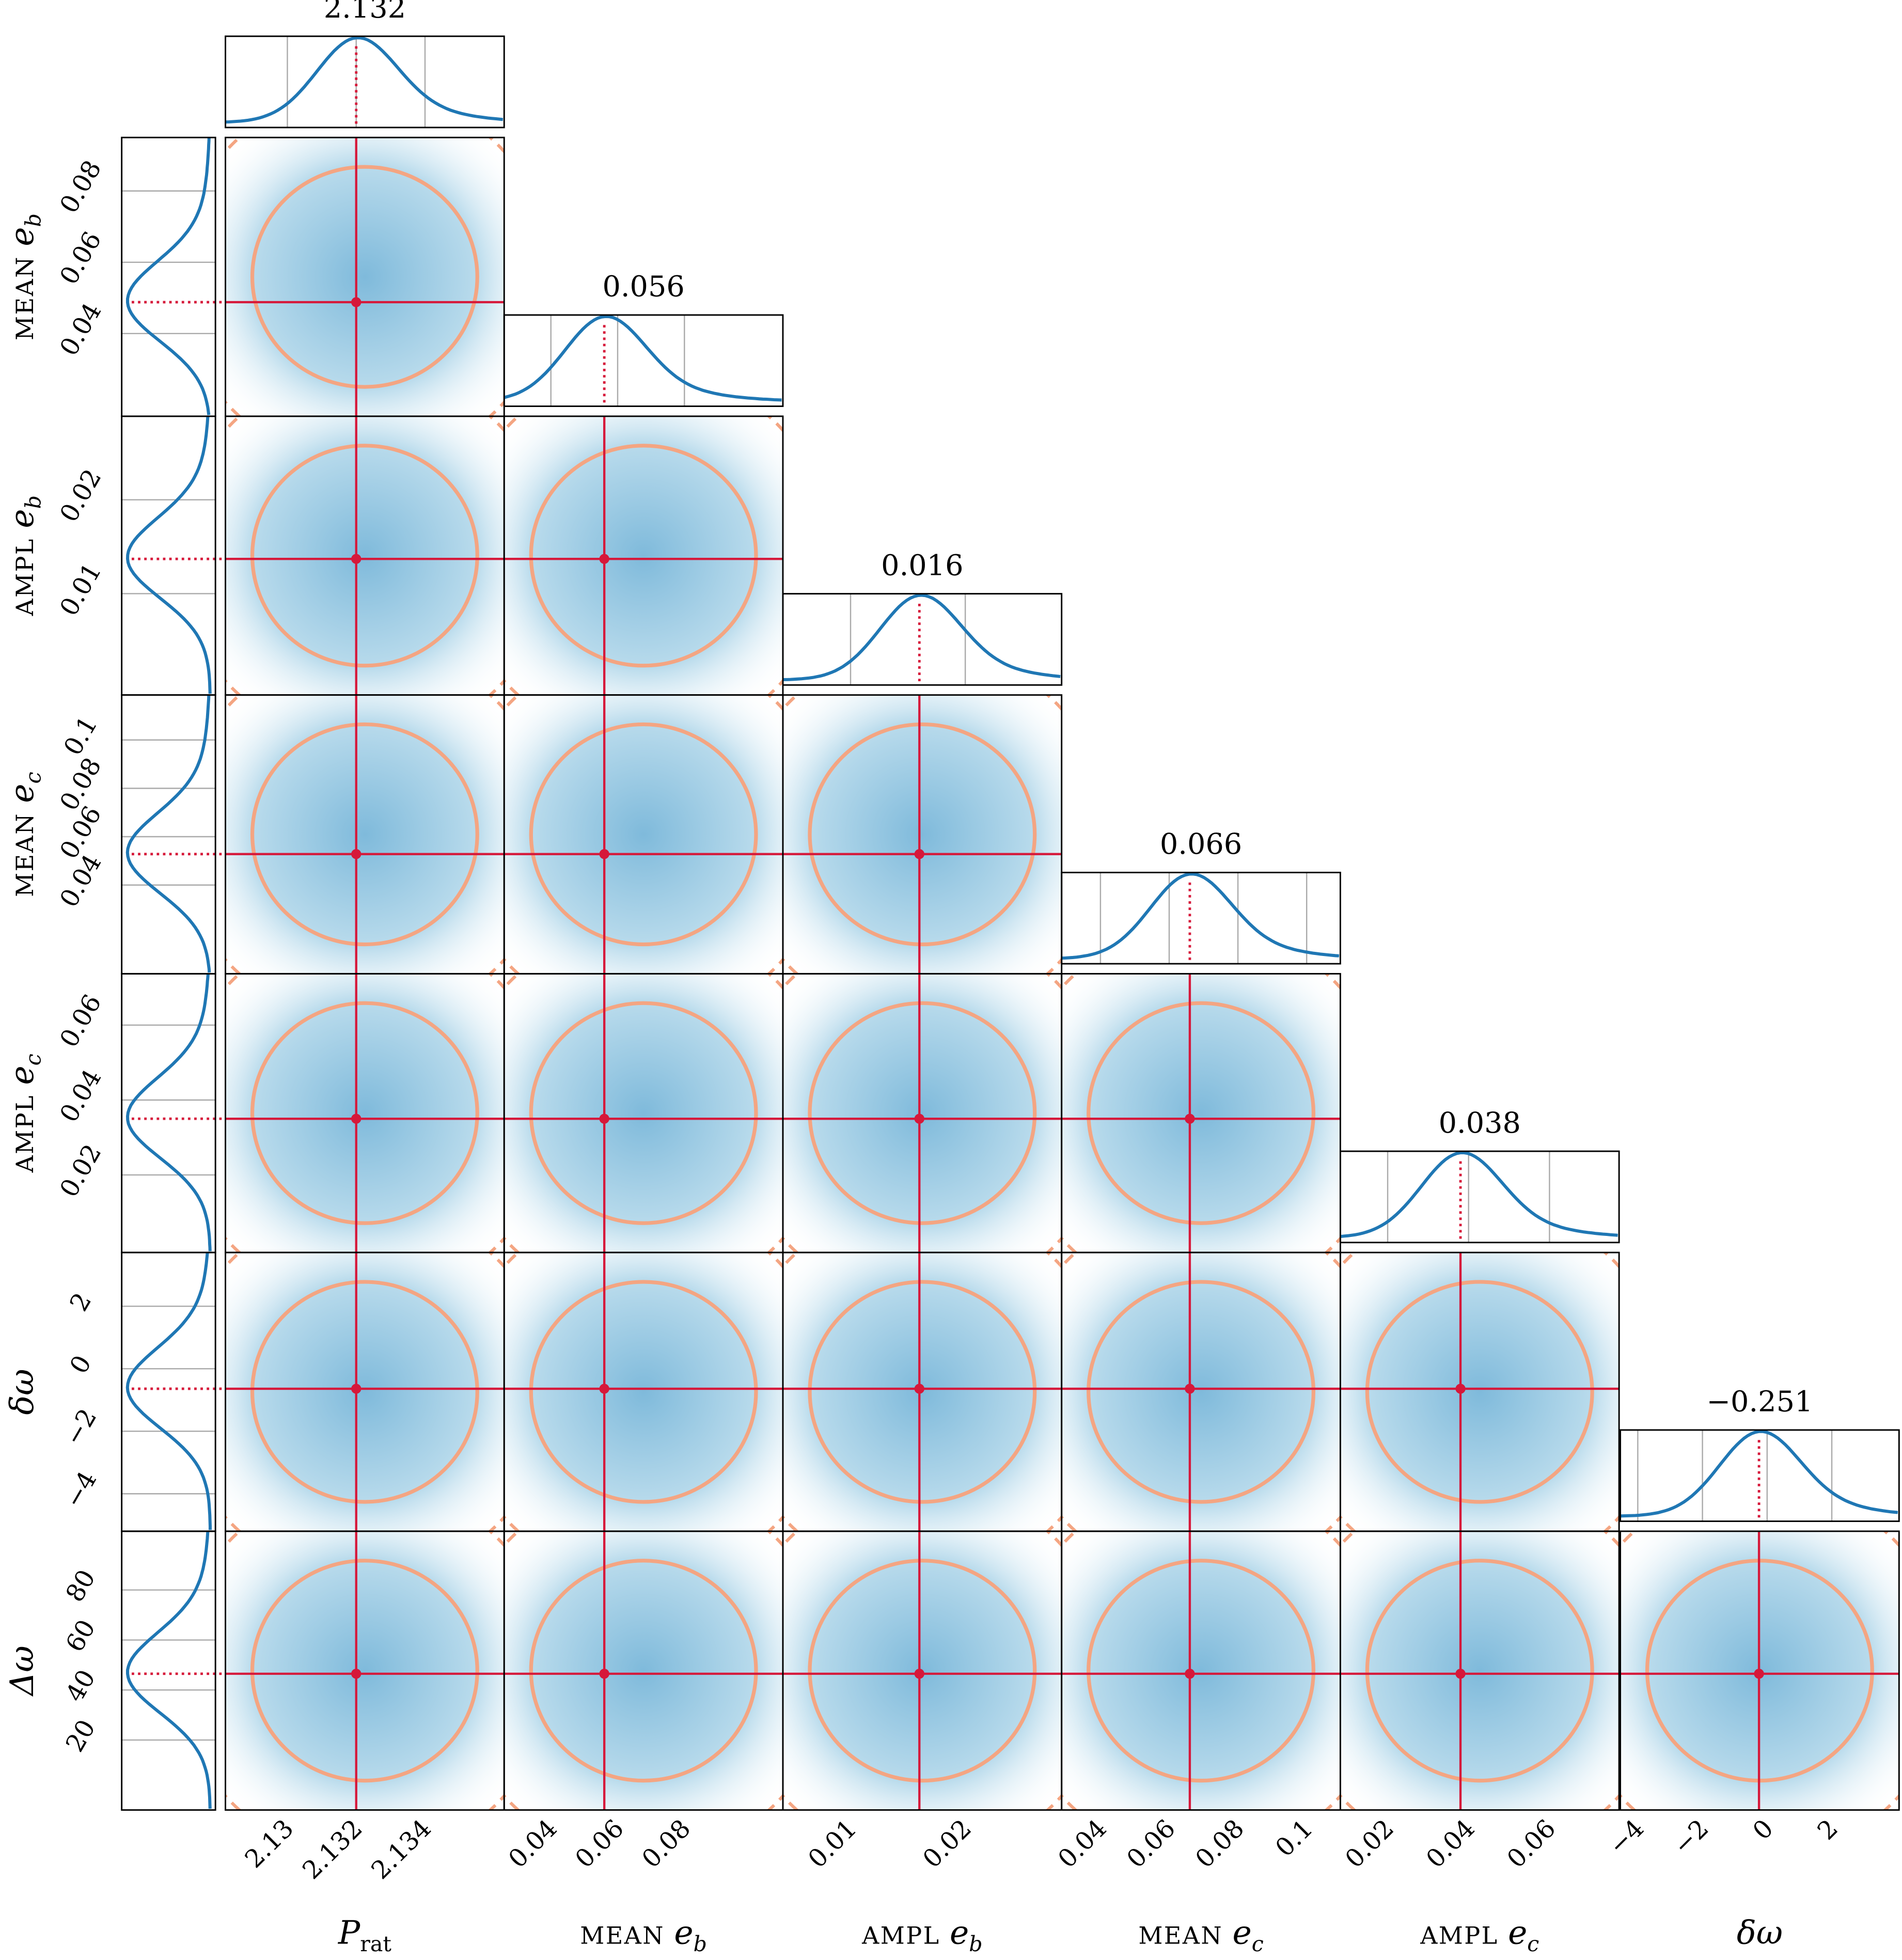  Describe the element at coordinates (1151, 1844) in the screenshot. I see `x-tick-label: 0.06` at that location.